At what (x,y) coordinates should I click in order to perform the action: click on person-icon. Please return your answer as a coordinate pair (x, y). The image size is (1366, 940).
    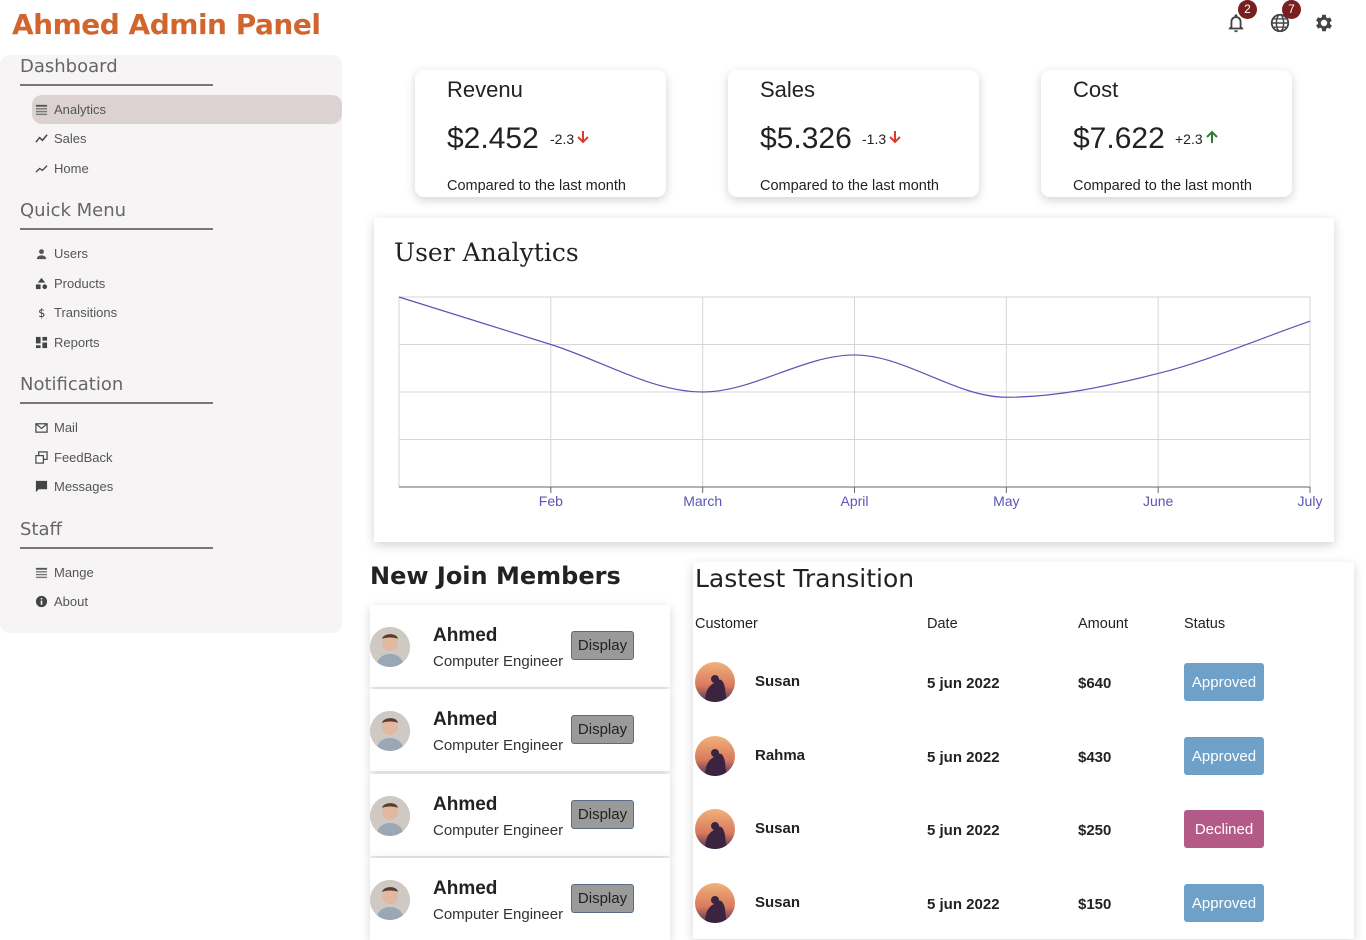
    Looking at the image, I should click on (41, 254).